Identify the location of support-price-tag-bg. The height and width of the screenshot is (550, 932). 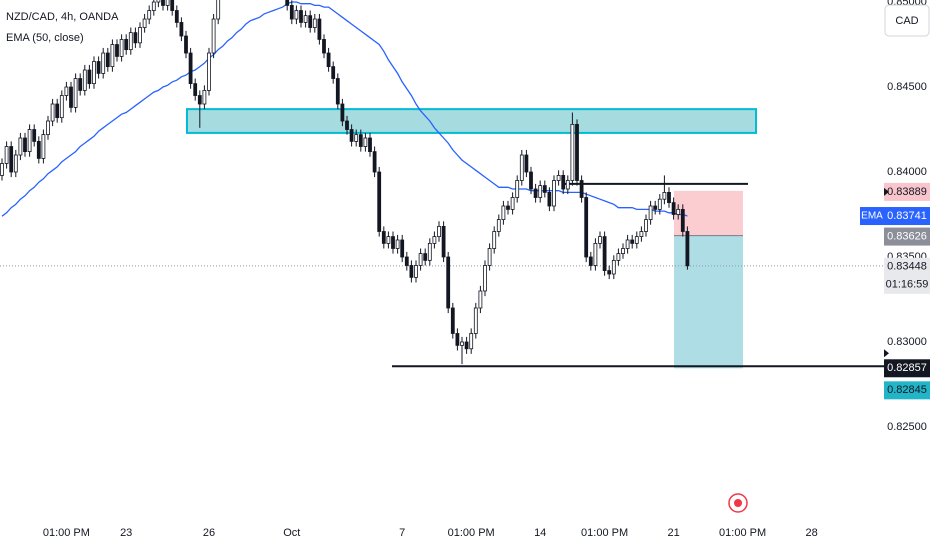
(907, 368).